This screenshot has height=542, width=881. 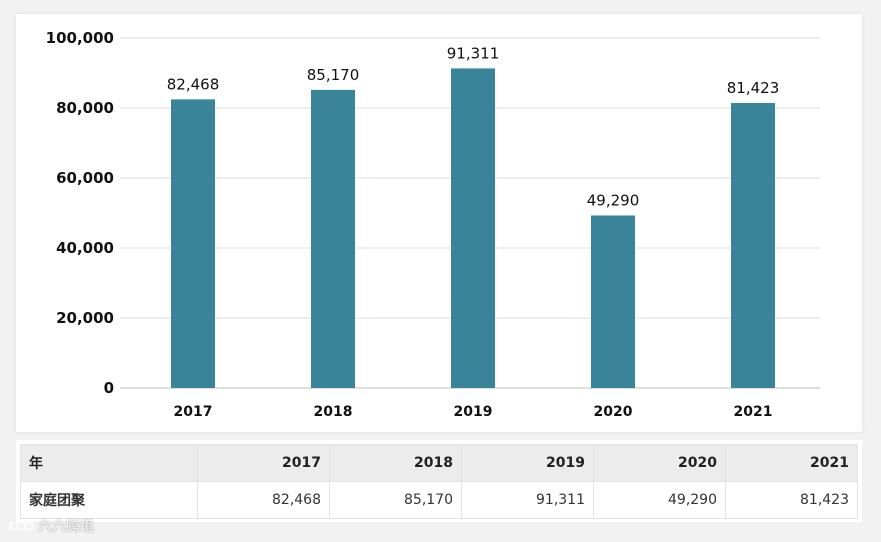 What do you see at coordinates (473, 53) in the screenshot?
I see `data-label: 91,311` at bounding box center [473, 53].